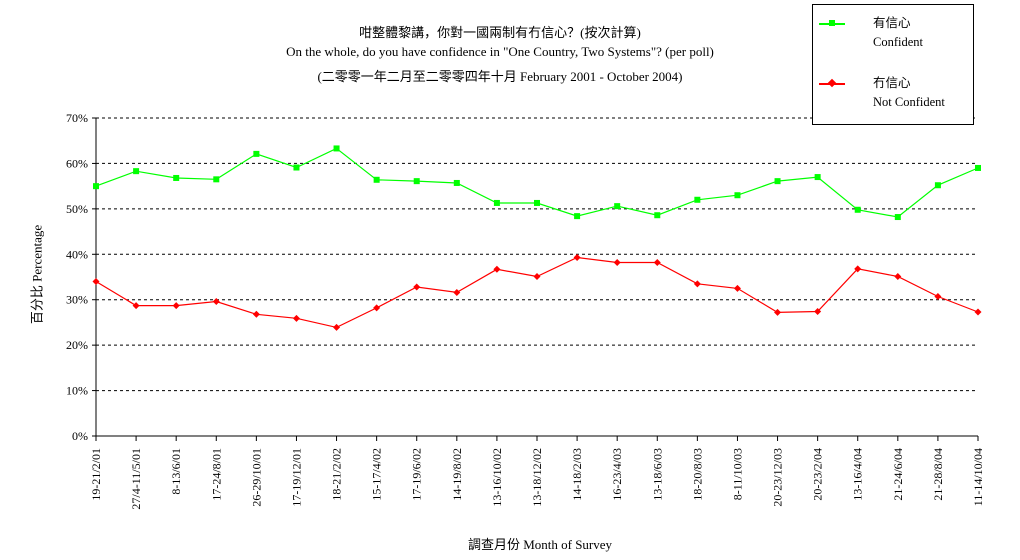  What do you see at coordinates (296, 477) in the screenshot?
I see `x-tick-label: 17-19/12/01` at bounding box center [296, 477].